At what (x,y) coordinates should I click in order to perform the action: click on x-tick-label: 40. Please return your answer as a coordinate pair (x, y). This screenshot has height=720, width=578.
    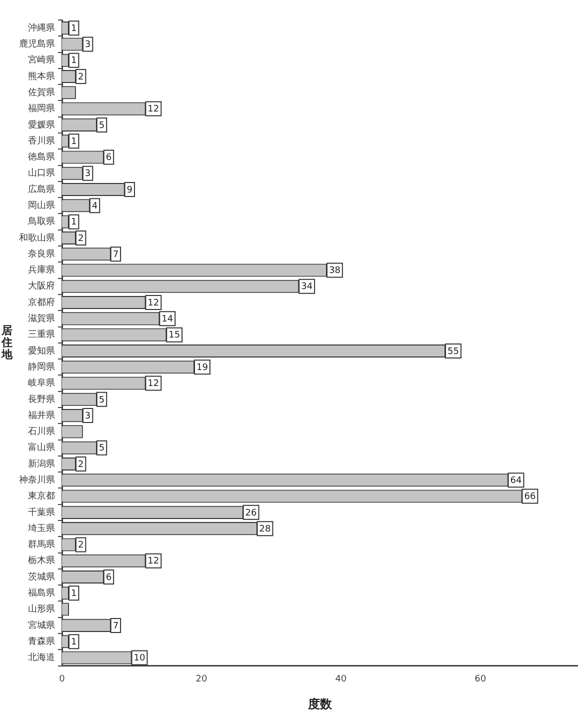
    Looking at the image, I should click on (341, 679).